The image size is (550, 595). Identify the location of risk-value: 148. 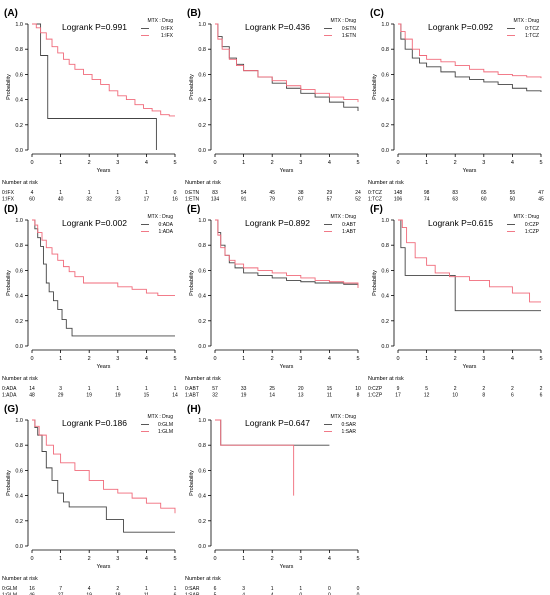
(398, 193).